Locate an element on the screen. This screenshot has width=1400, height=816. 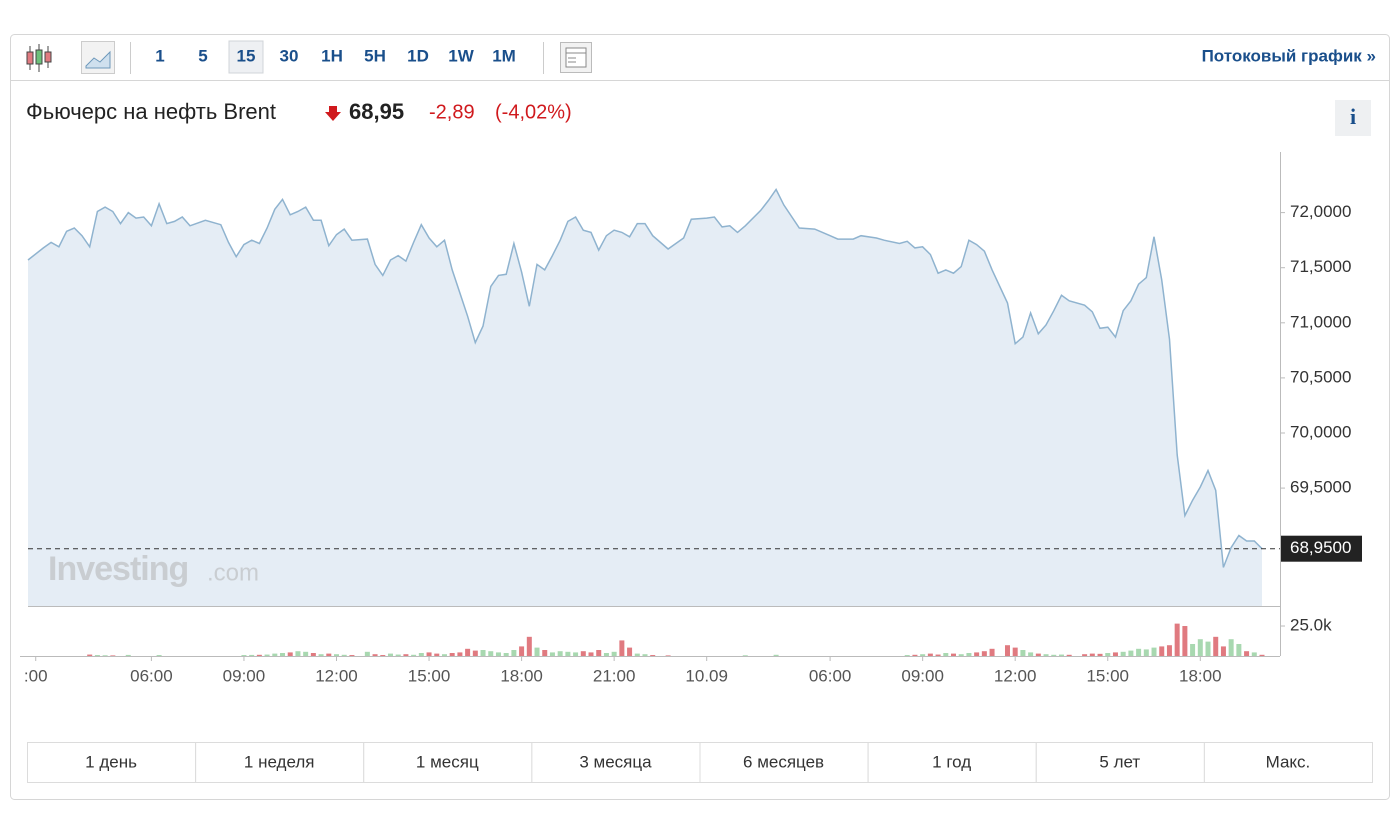
interval-button: 1H is located at coordinates (332, 55).